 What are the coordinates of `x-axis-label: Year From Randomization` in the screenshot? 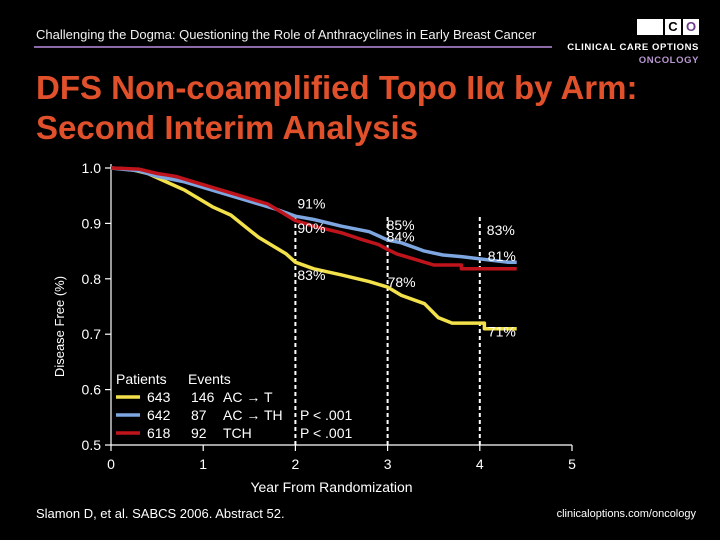 It's located at (331, 487).